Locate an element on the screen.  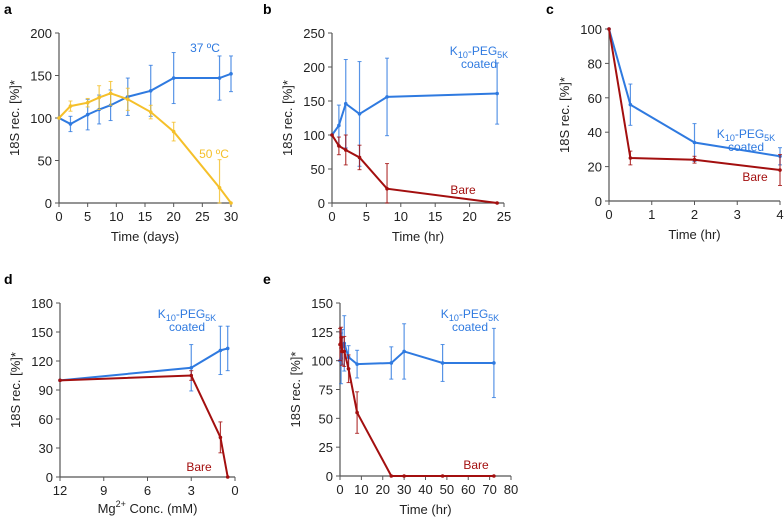
y-tick-label: 60 is located at coordinates (595, 98).